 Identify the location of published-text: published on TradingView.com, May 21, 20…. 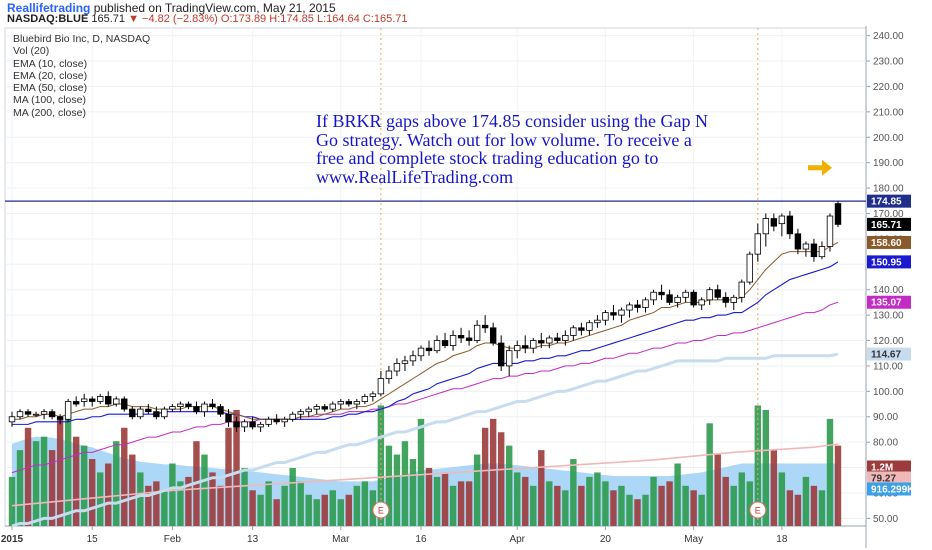
(214, 8).